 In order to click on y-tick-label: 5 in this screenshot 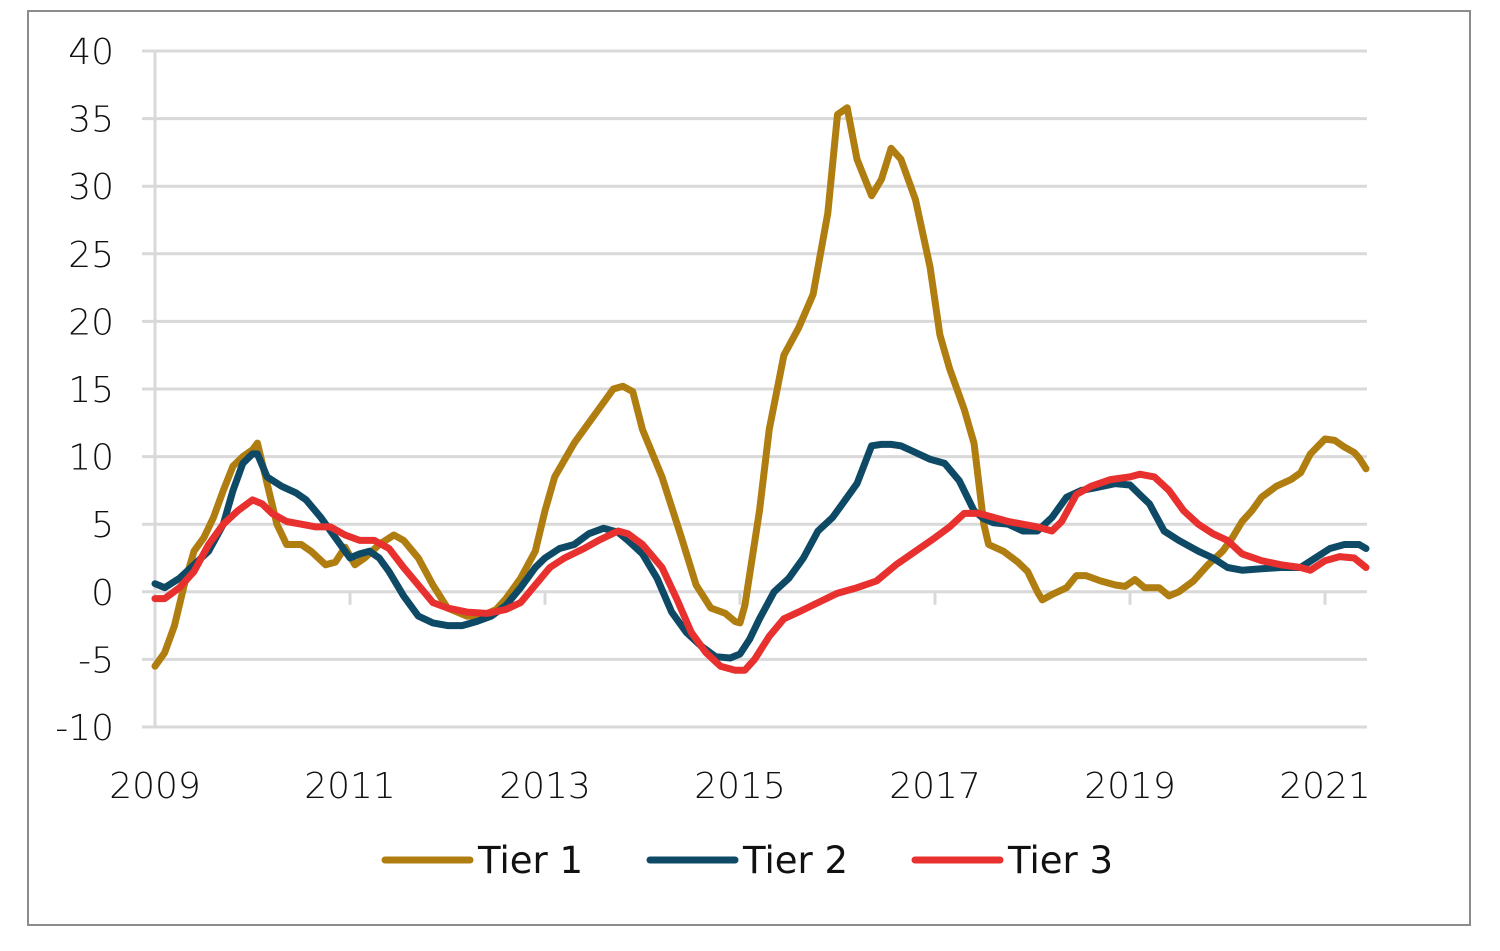, I will do `click(102, 525)`.